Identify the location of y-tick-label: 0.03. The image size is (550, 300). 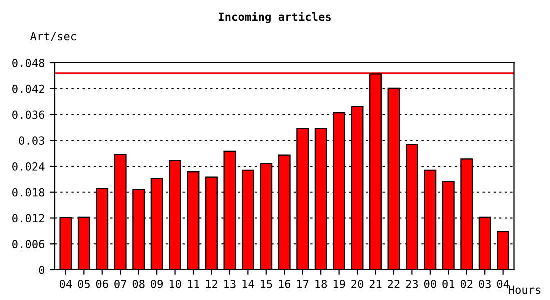
(31, 141).